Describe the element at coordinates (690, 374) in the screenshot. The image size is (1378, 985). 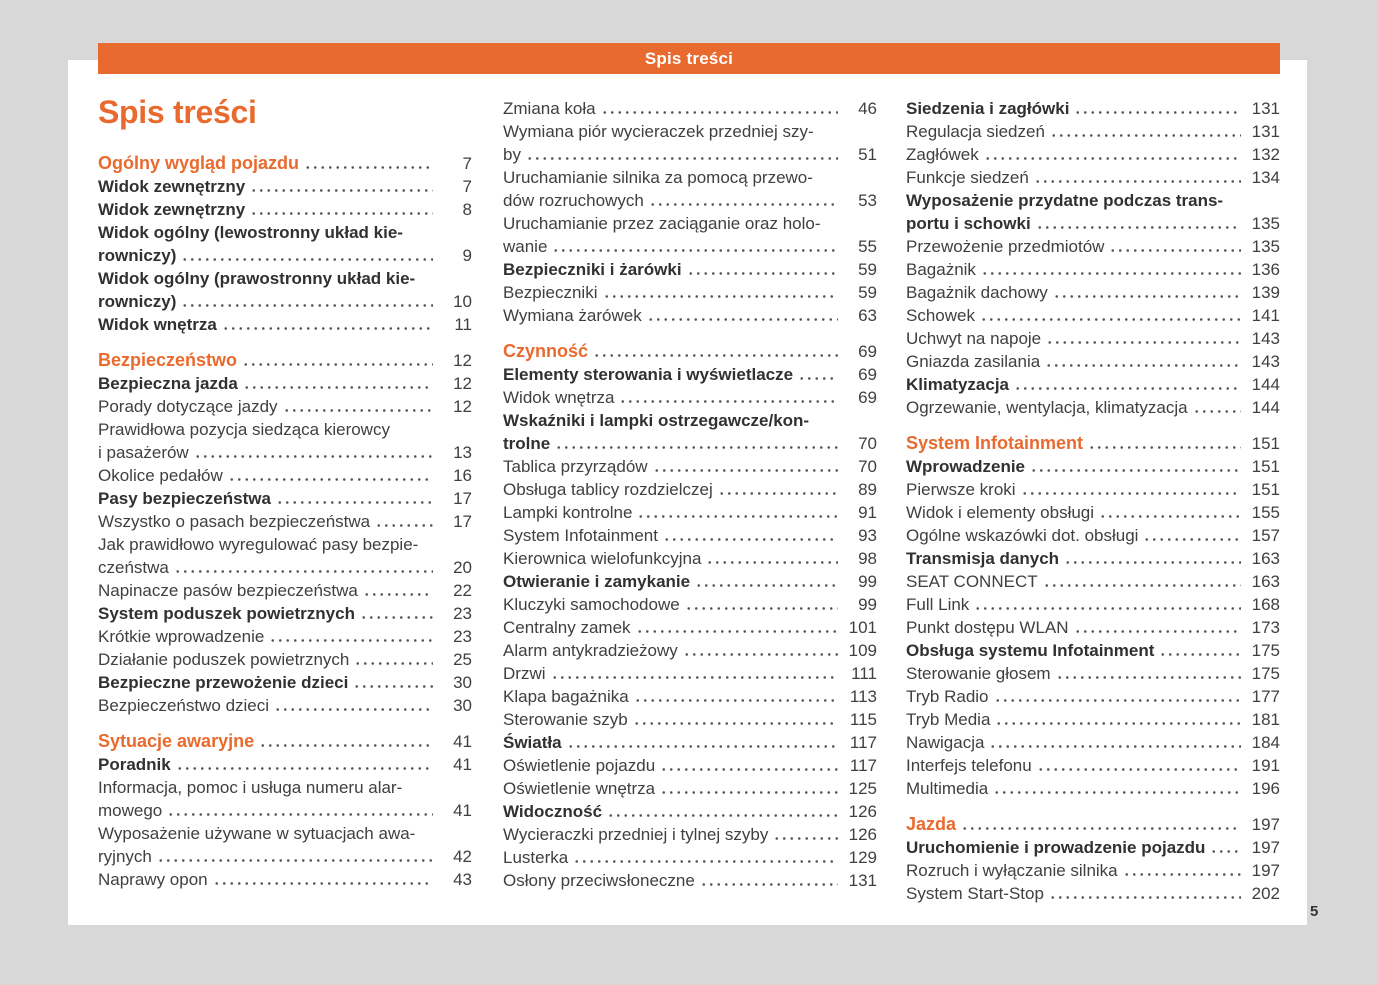
I see `toc-entry: Elementy sterowania i wyświetlacze 69` at that location.